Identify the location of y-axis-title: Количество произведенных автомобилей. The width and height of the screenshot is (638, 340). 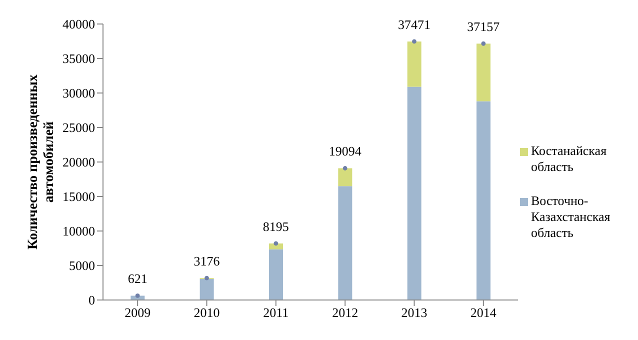
(41, 162).